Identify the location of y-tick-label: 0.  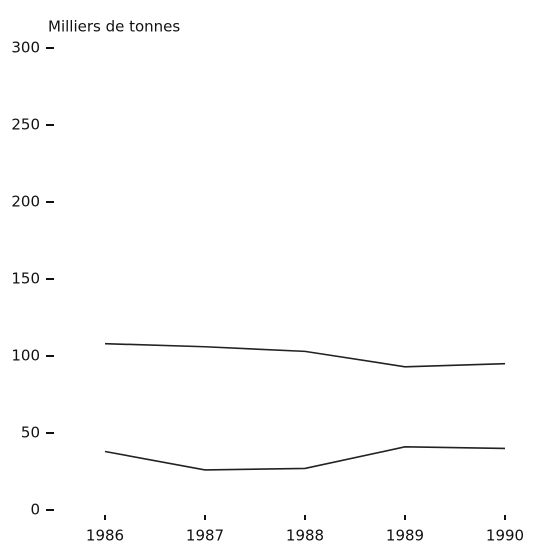
(35, 510).